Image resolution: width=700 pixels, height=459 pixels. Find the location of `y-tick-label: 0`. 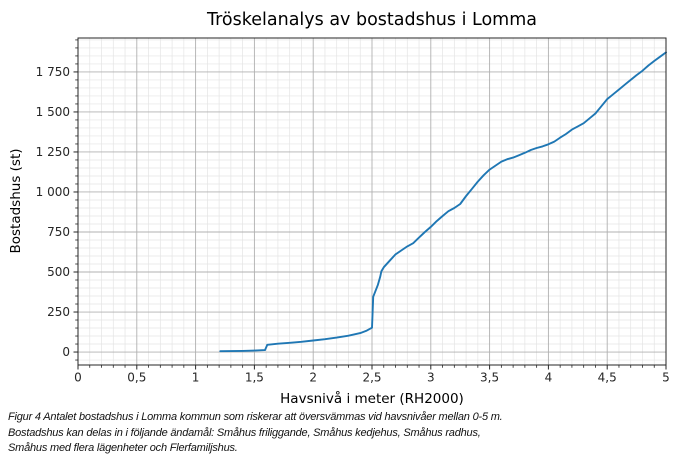

y-tick-label: 0 is located at coordinates (66, 352).